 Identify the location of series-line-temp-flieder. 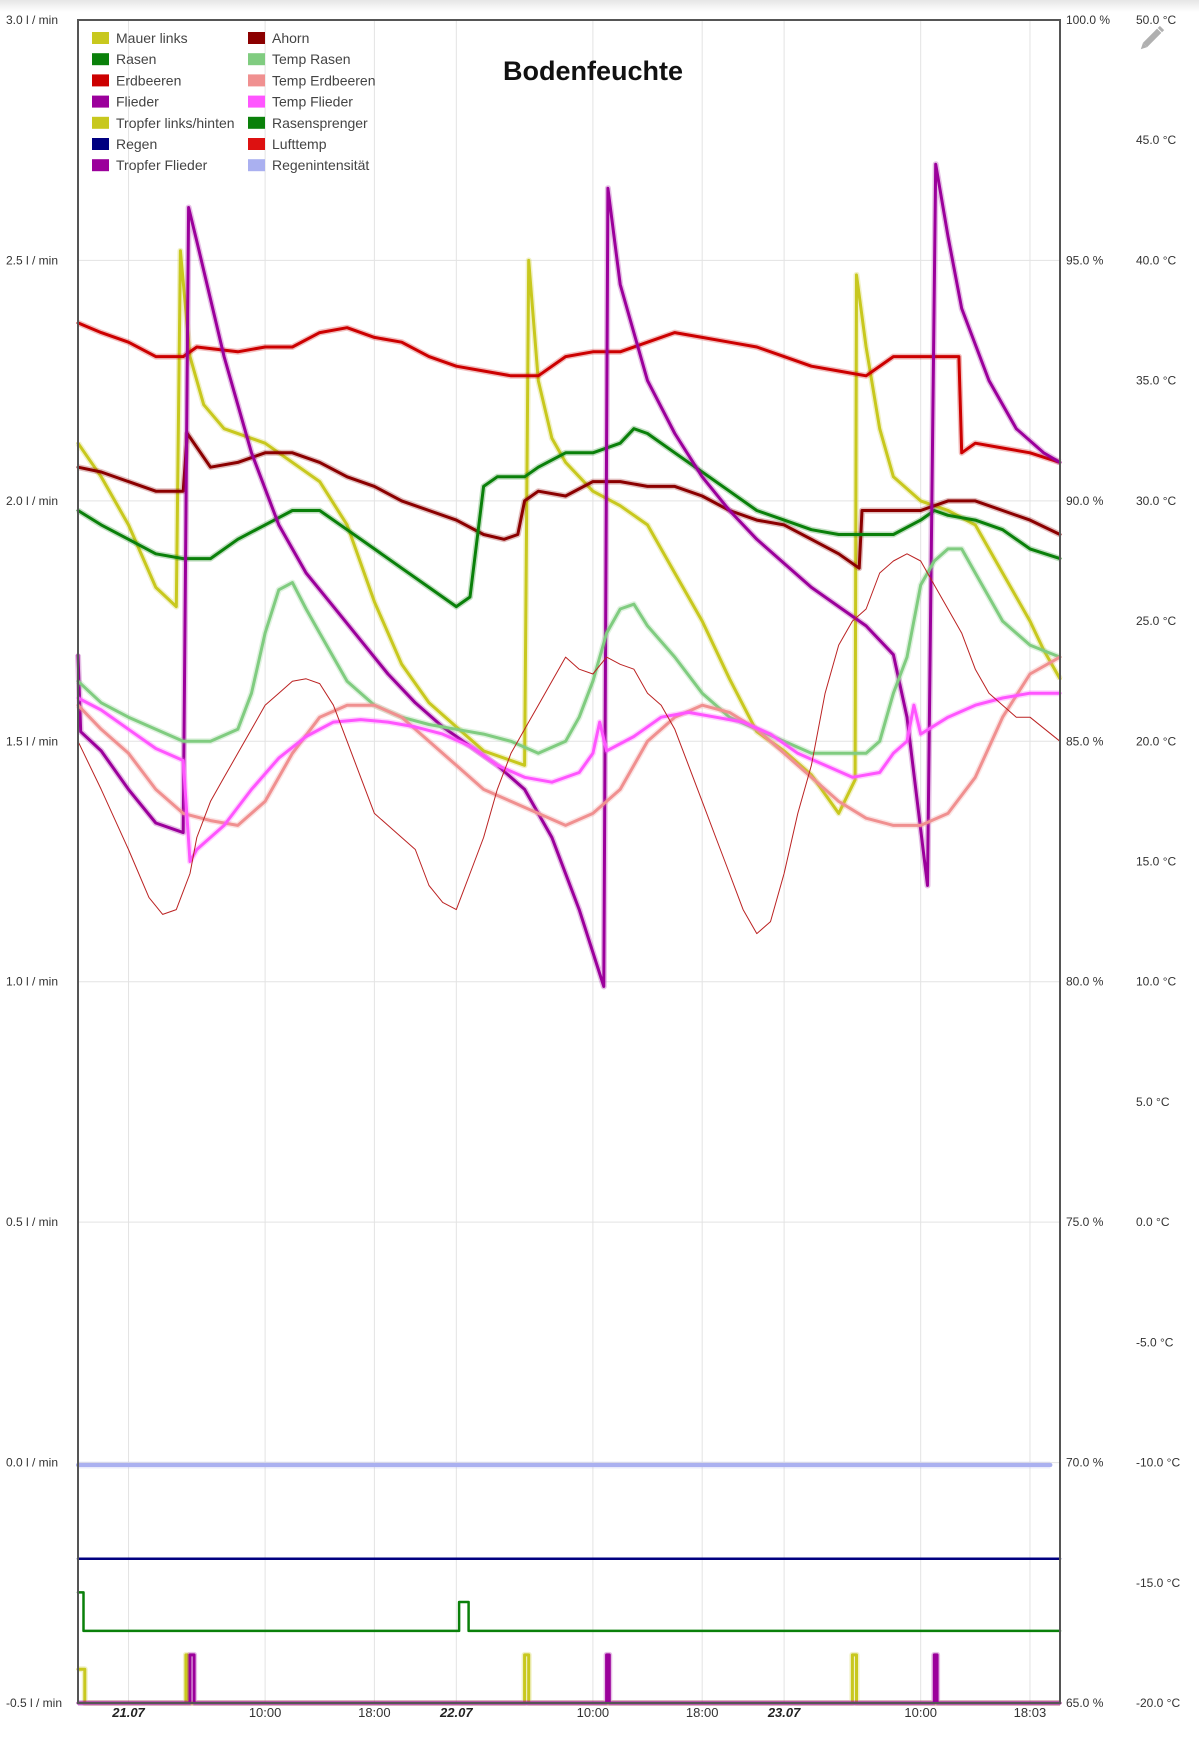
(569, 777).